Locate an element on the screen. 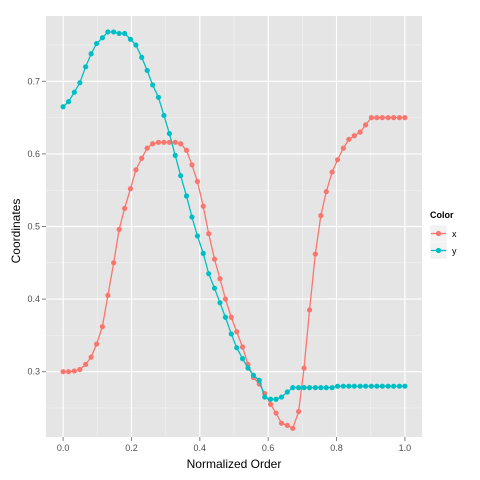 The height and width of the screenshot is (480, 480). y-tick-label: 0.5 is located at coordinates (33, 227).